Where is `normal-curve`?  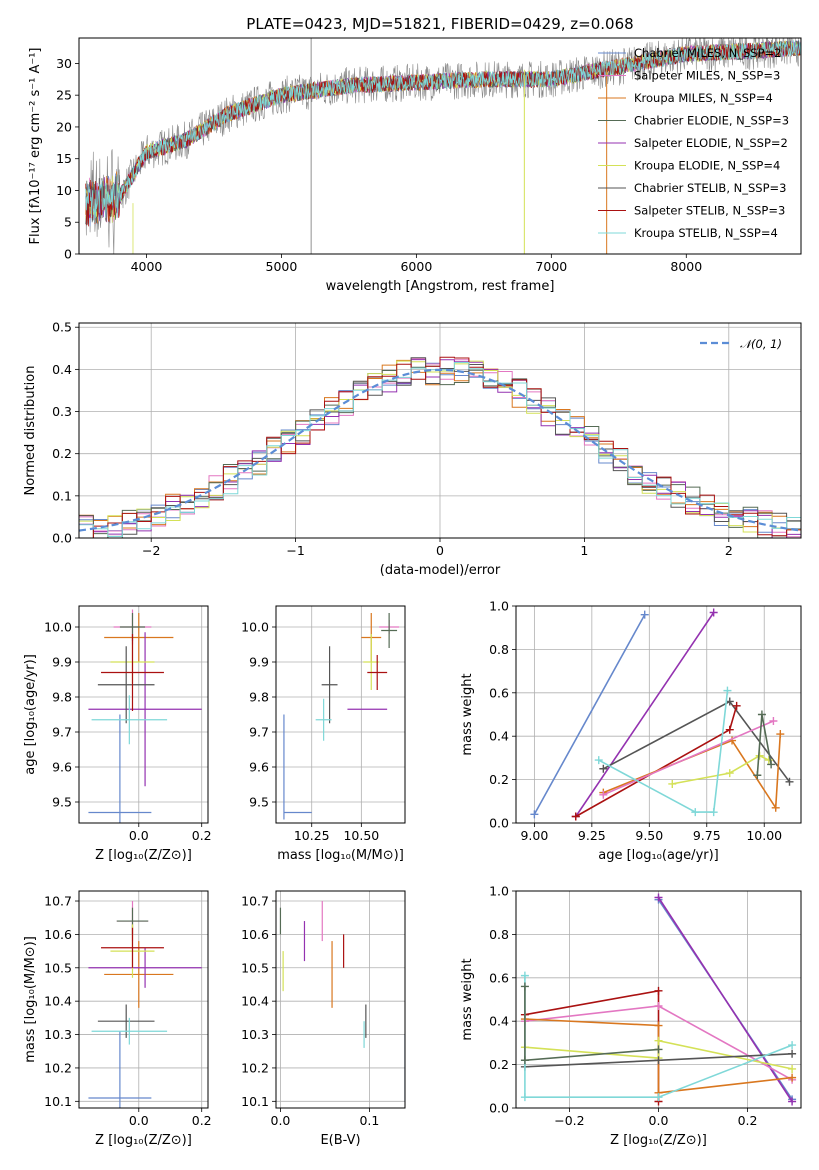 normal-curve is located at coordinates (439, 450).